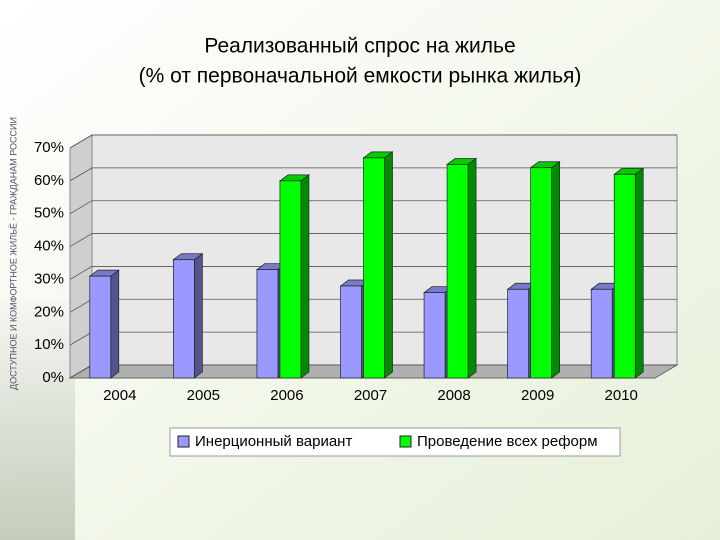 The height and width of the screenshot is (540, 720). What do you see at coordinates (395, 442) in the screenshot?
I see `legend` at bounding box center [395, 442].